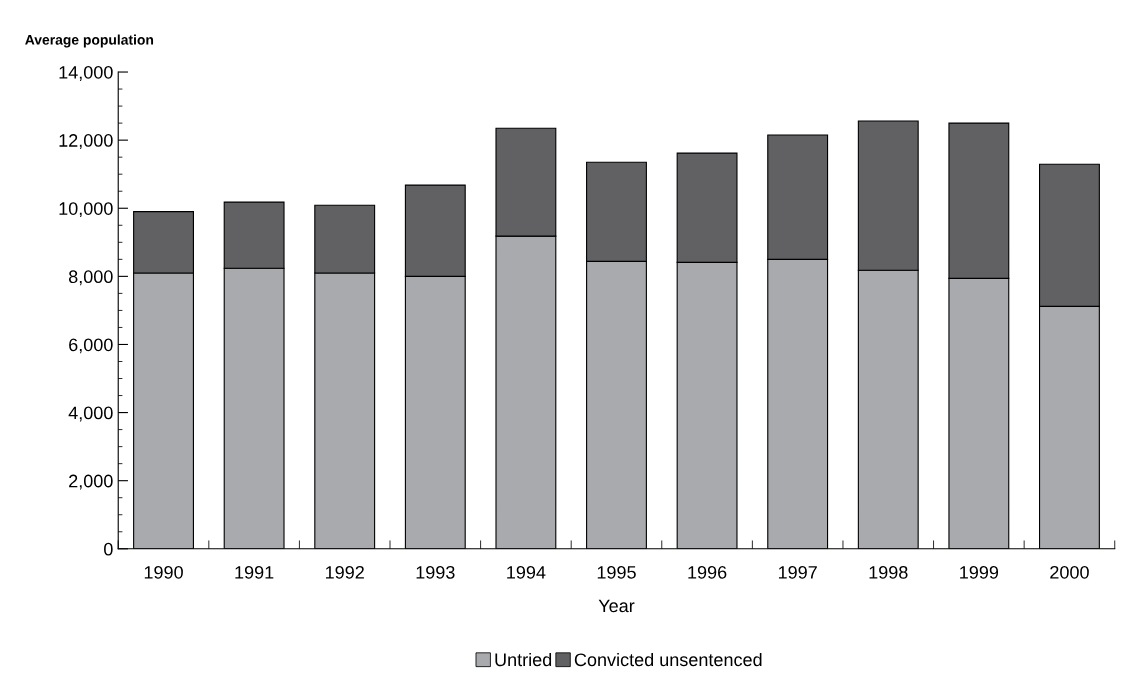 Image resolution: width=1126 pixels, height=686 pixels. Describe the element at coordinates (797, 572) in the screenshot. I see `x-tick-label: 1997` at that location.